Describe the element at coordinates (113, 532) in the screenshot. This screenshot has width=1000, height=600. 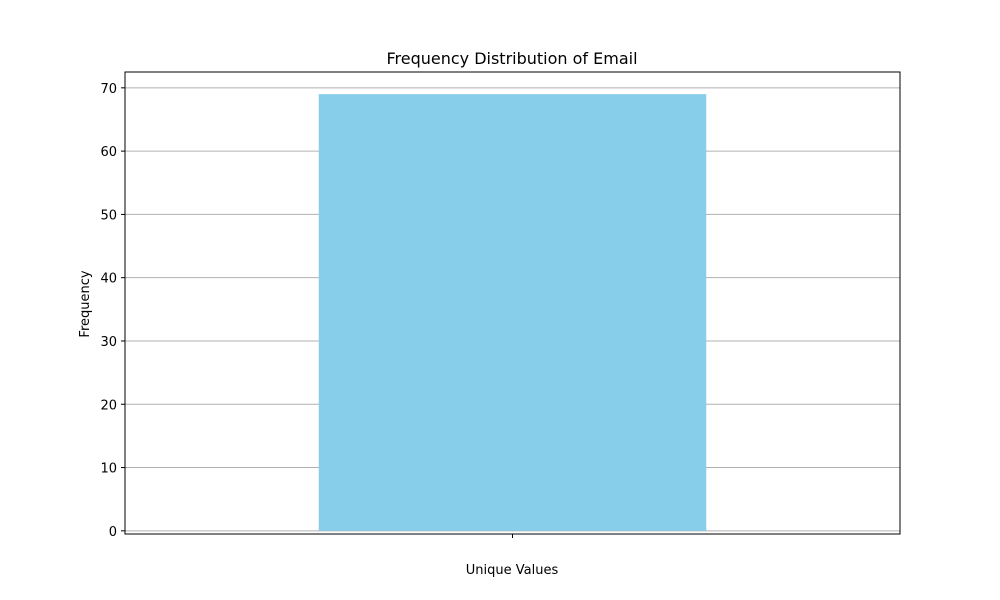
I see `y-tick-label: 0` at that location.